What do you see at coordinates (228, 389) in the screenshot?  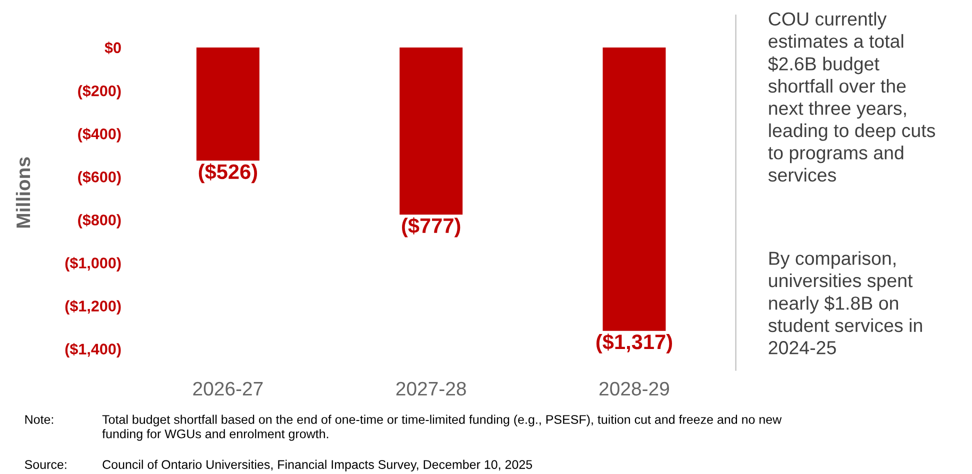 I see `x-tick-label: 2026-27` at bounding box center [228, 389].